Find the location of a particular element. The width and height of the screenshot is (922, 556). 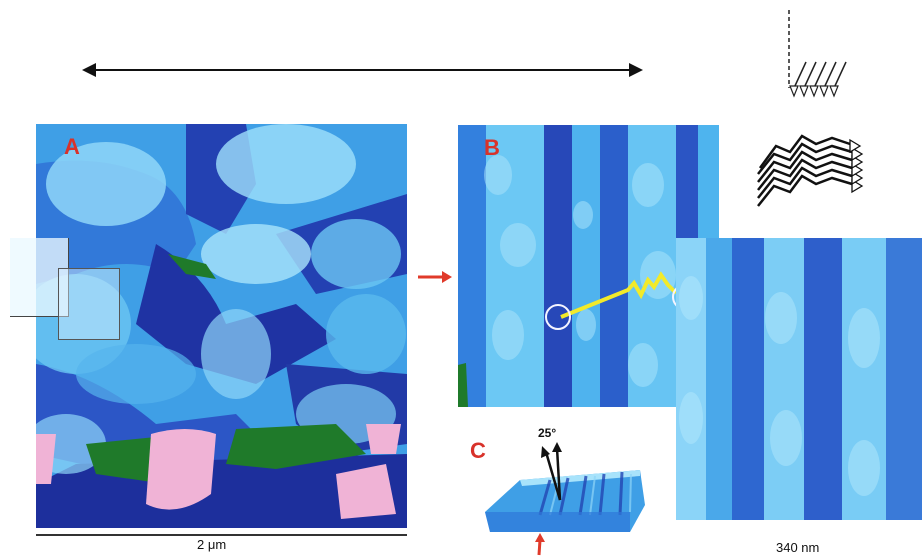

double-arrow-top is located at coordinates (362, 70).